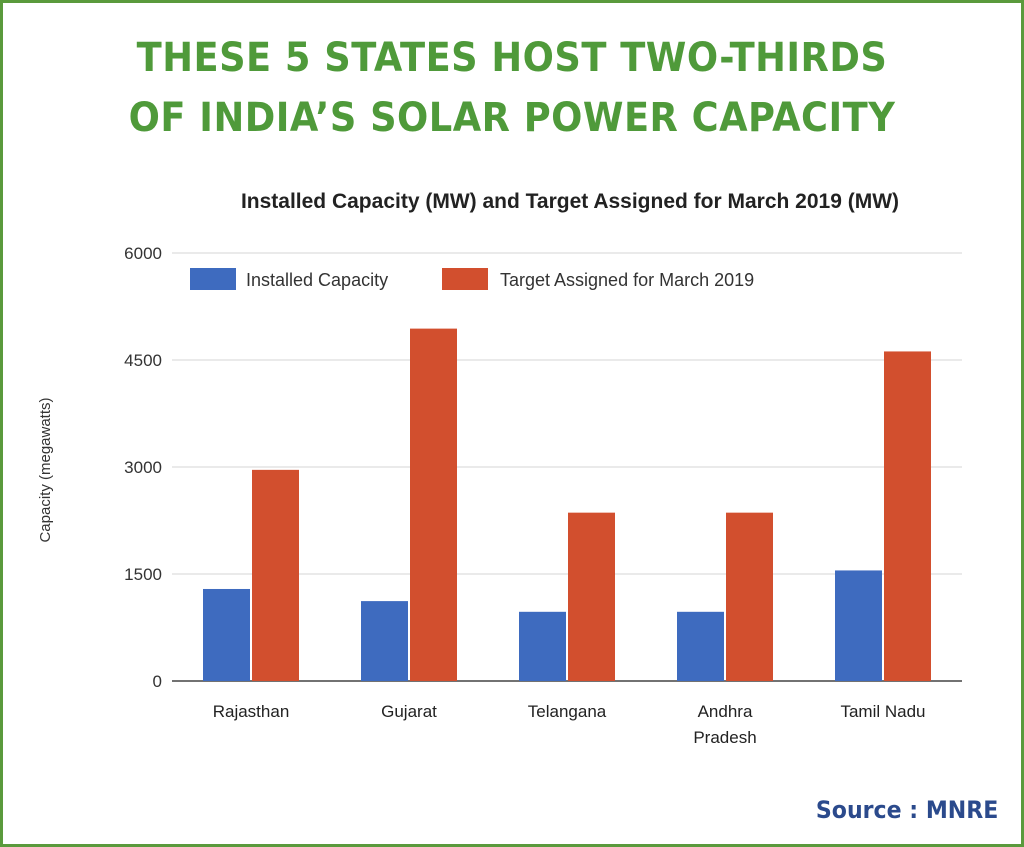 The image size is (1024, 847). What do you see at coordinates (275, 575) in the screenshot?
I see `target-bar-rajasthan` at bounding box center [275, 575].